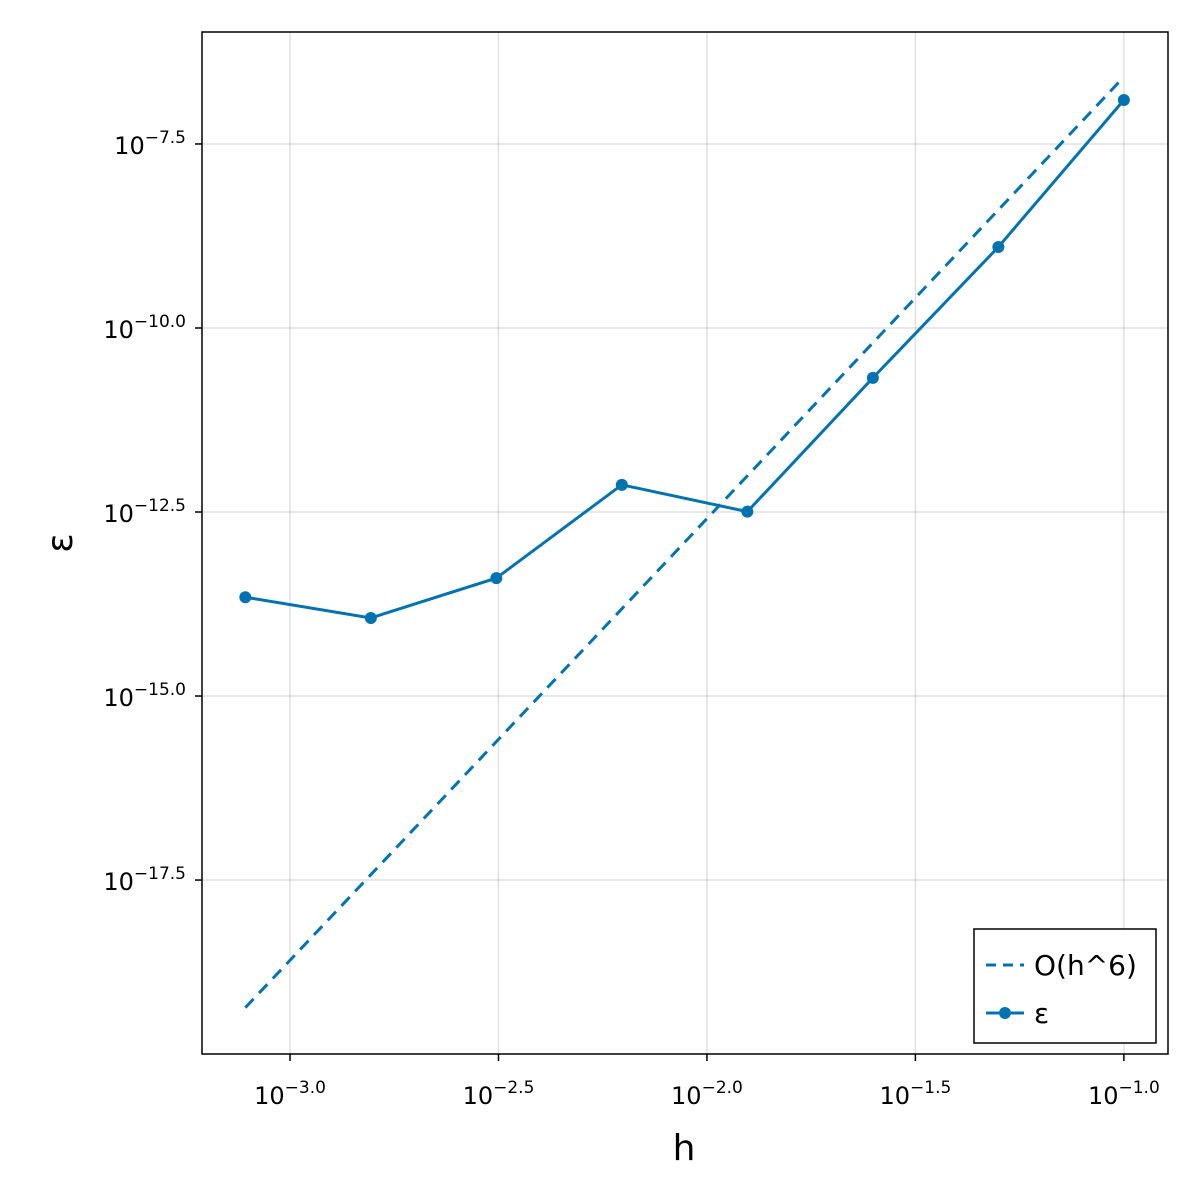 The height and width of the screenshot is (1200, 1200). What do you see at coordinates (1041, 1013) in the screenshot?
I see `legend-label: ε` at bounding box center [1041, 1013].